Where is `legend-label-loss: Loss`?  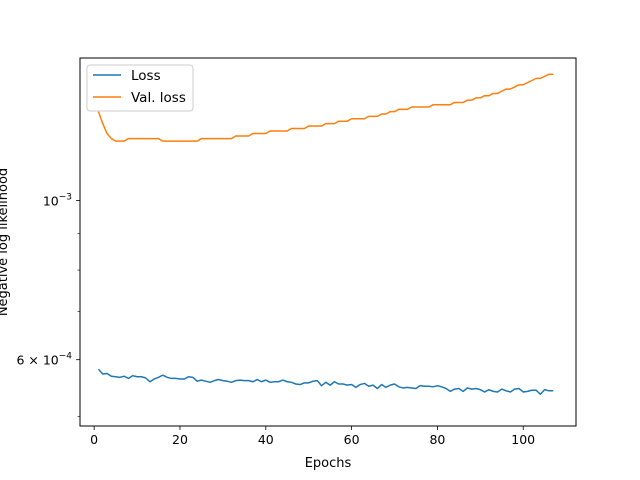 legend-label-loss: Loss is located at coordinates (146, 76).